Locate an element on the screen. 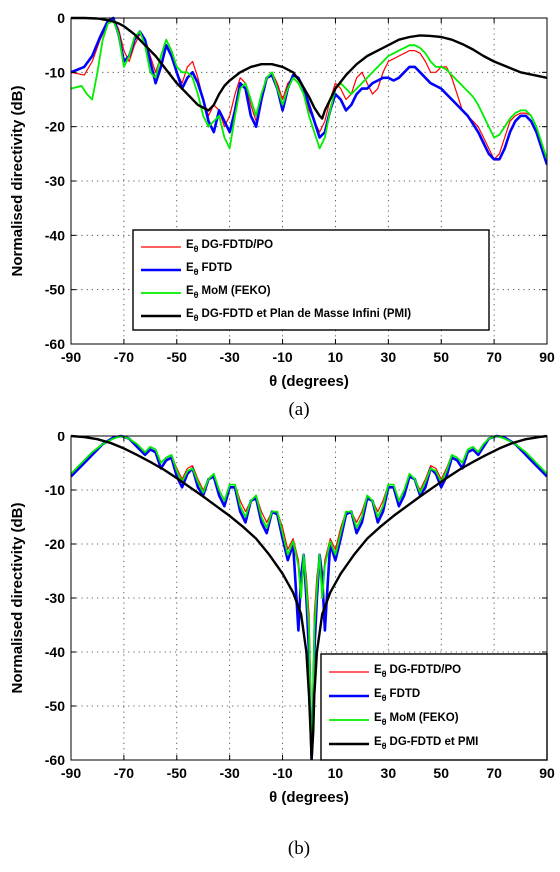  legend-series-name: DG-FDTD et Plan de Masse Infini (PMI) is located at coordinates (307, 314).